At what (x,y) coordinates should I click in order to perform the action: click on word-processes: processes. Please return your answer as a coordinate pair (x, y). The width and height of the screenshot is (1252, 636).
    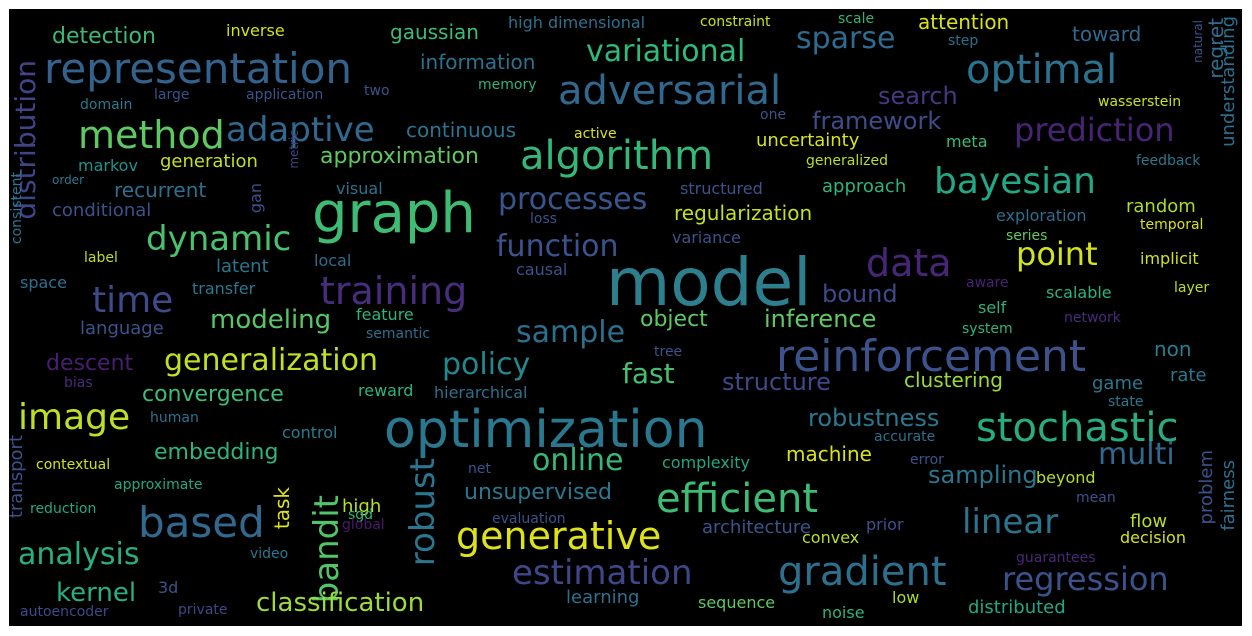
    Looking at the image, I should click on (573, 199).